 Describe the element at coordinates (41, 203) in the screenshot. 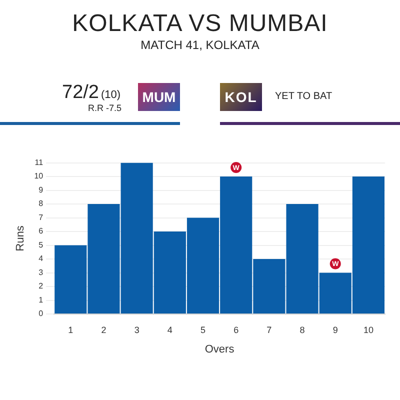

I see `y-tick-label: 8` at that location.